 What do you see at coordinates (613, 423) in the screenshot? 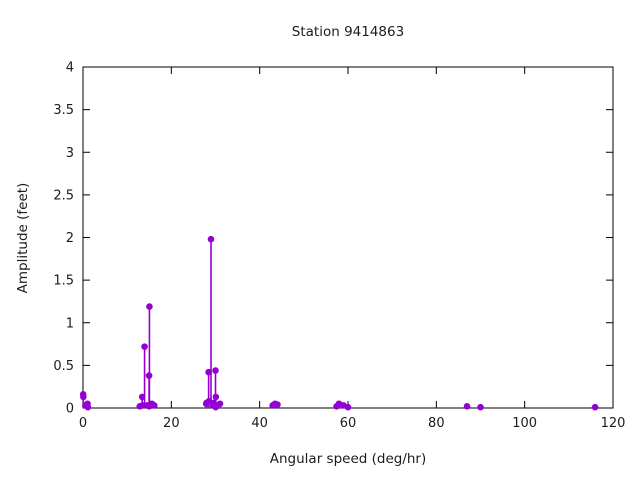
I see `x-tick-label: 120` at bounding box center [613, 423].